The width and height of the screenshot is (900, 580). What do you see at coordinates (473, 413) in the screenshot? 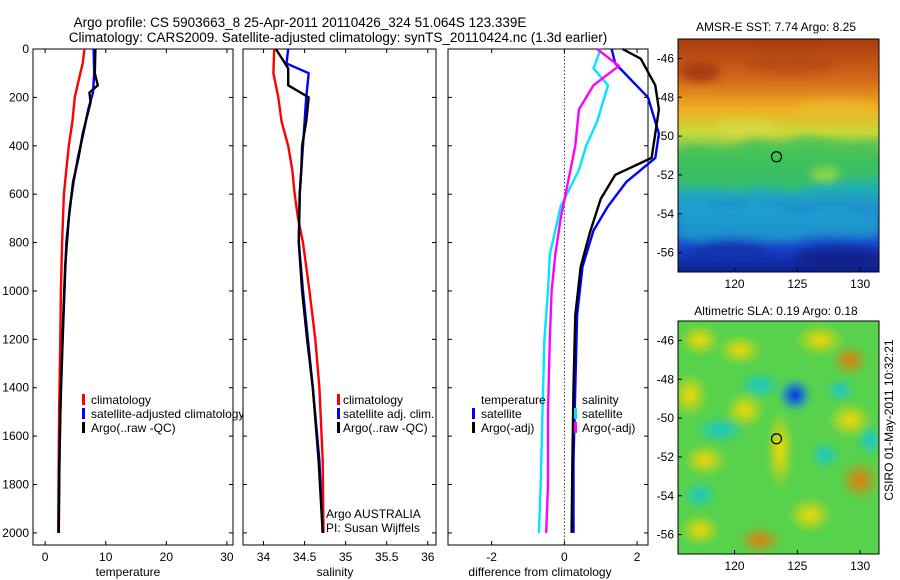
I see `legend-swatch-temp-satellite` at bounding box center [473, 413].